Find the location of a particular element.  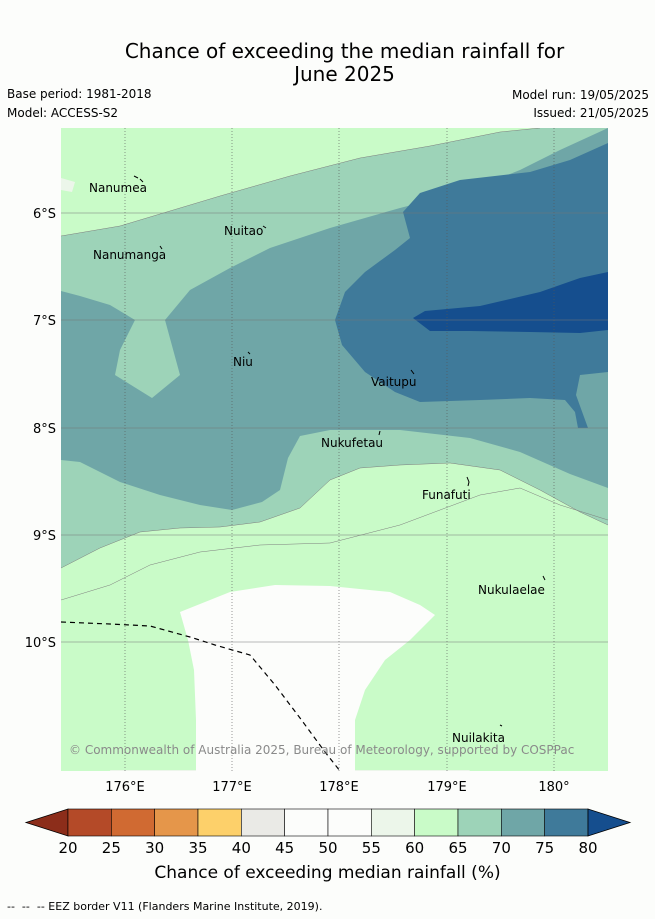

lat-label-10s: 10°S is located at coordinates (40, 643).